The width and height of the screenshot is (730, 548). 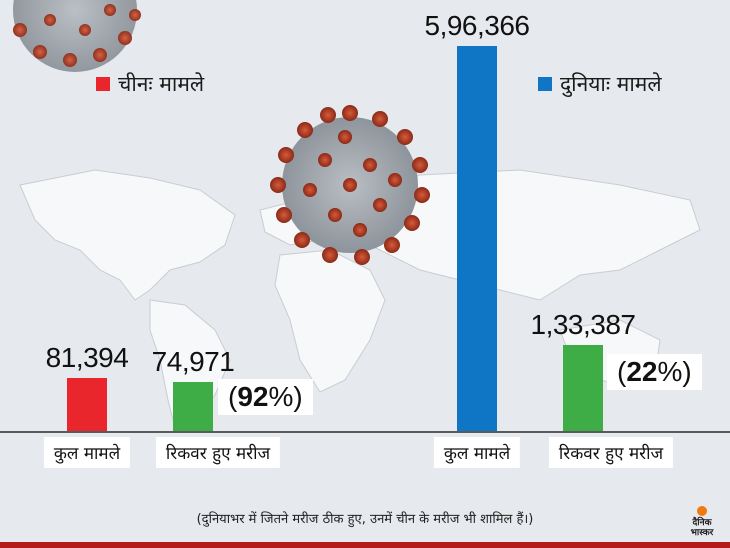 I want to click on percent-label-china: (92%), so click(x=265, y=397).